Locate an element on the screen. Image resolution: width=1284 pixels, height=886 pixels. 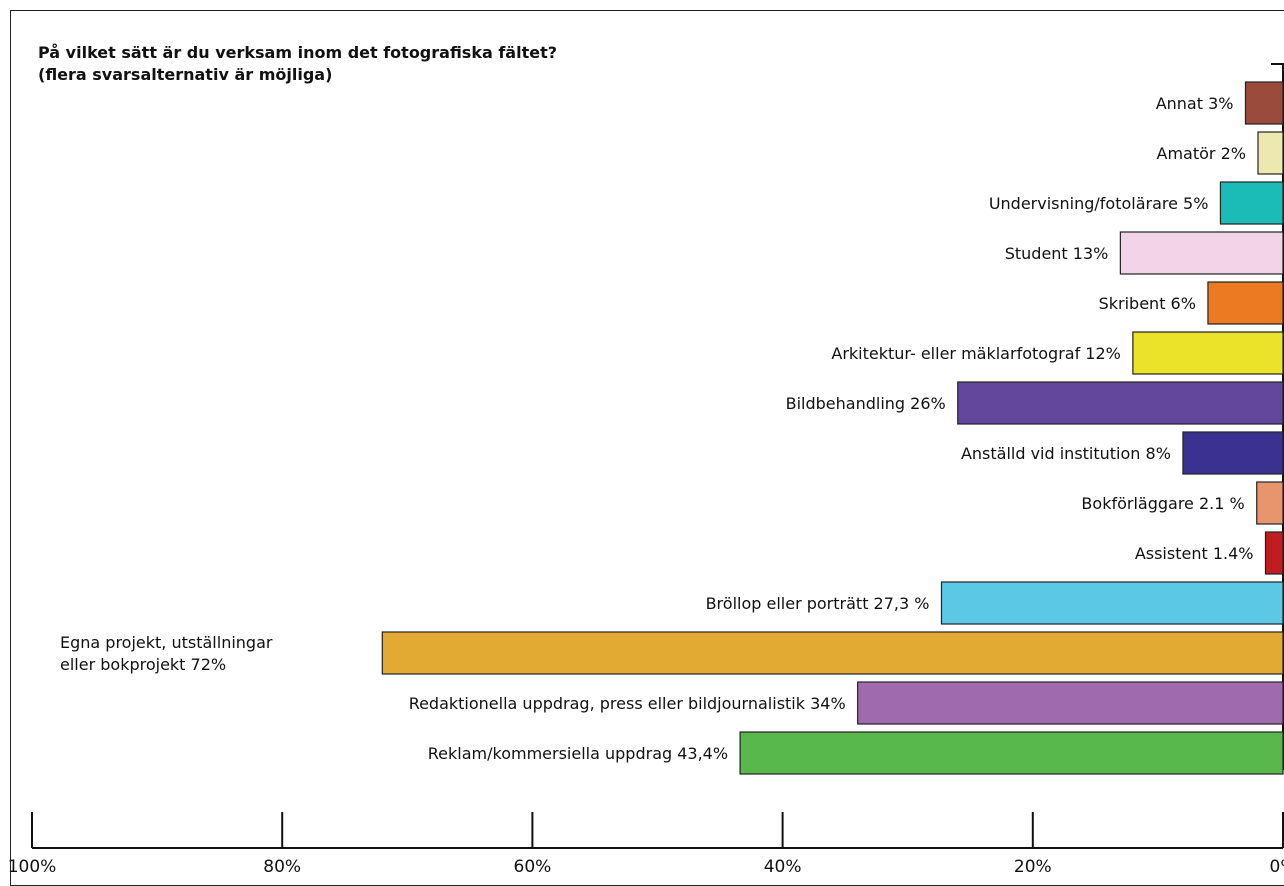
bar-label: Amatör 2% is located at coordinates (1201, 153).